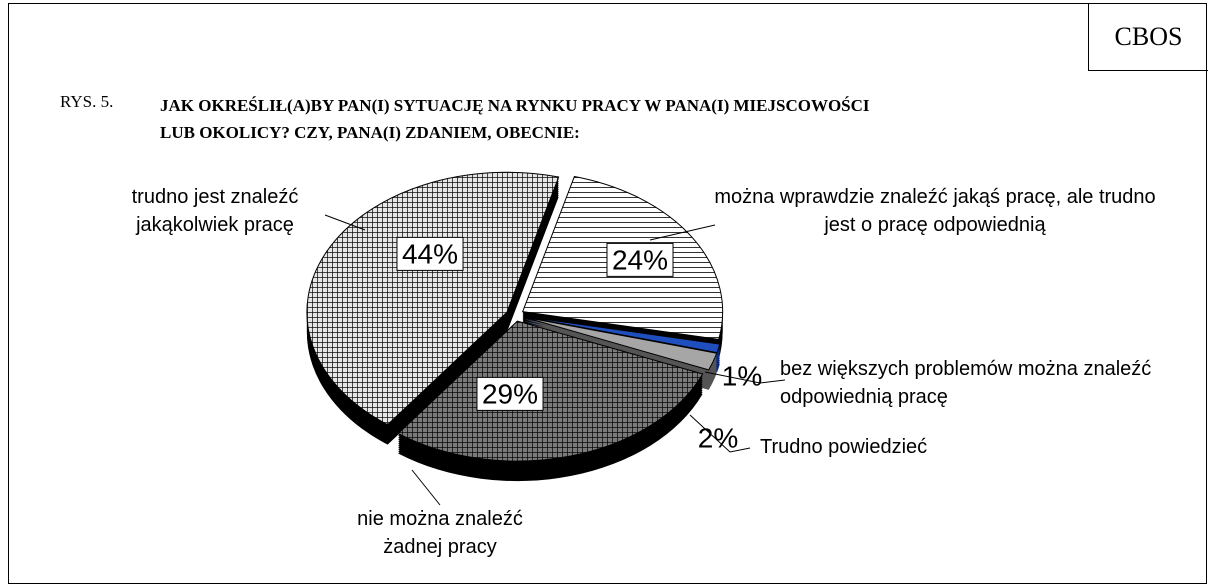 This screenshot has width=1210, height=587. I want to click on data-label: 1%, so click(742, 375).